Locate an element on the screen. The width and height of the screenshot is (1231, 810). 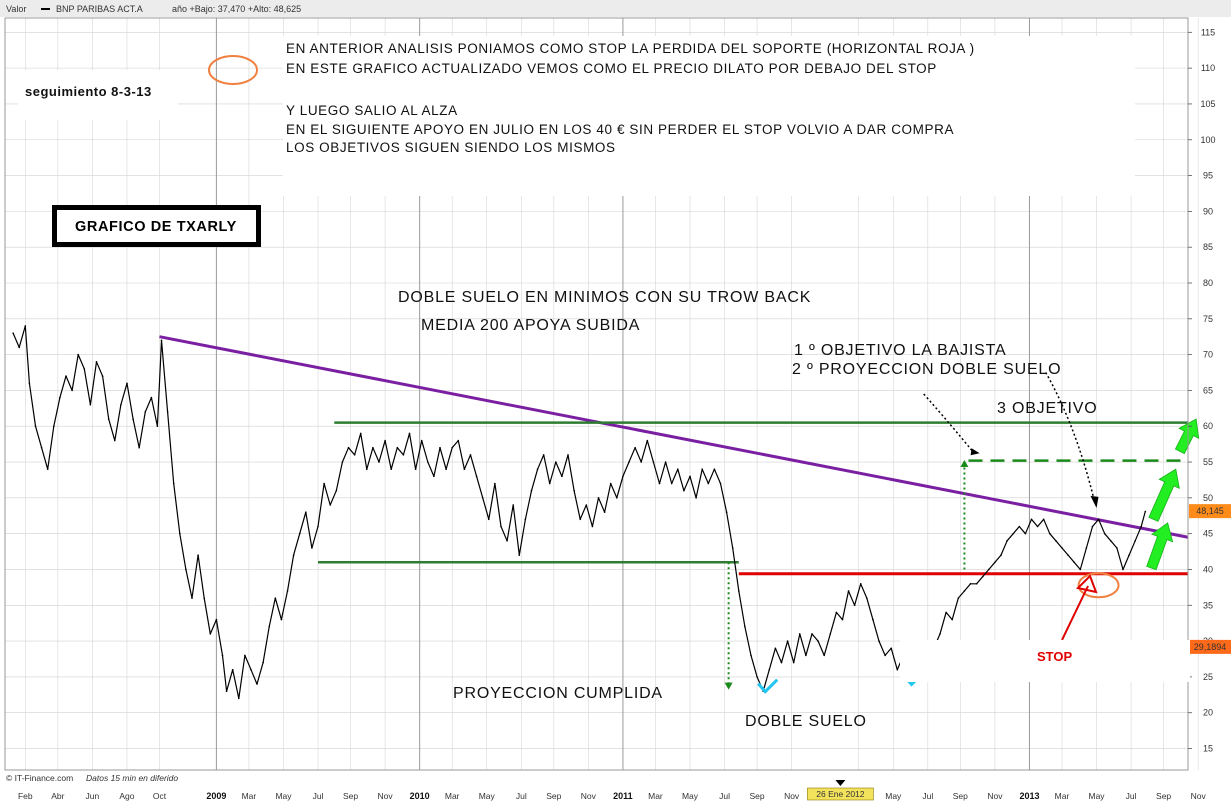
notes-panel is located at coordinates (709, 116).